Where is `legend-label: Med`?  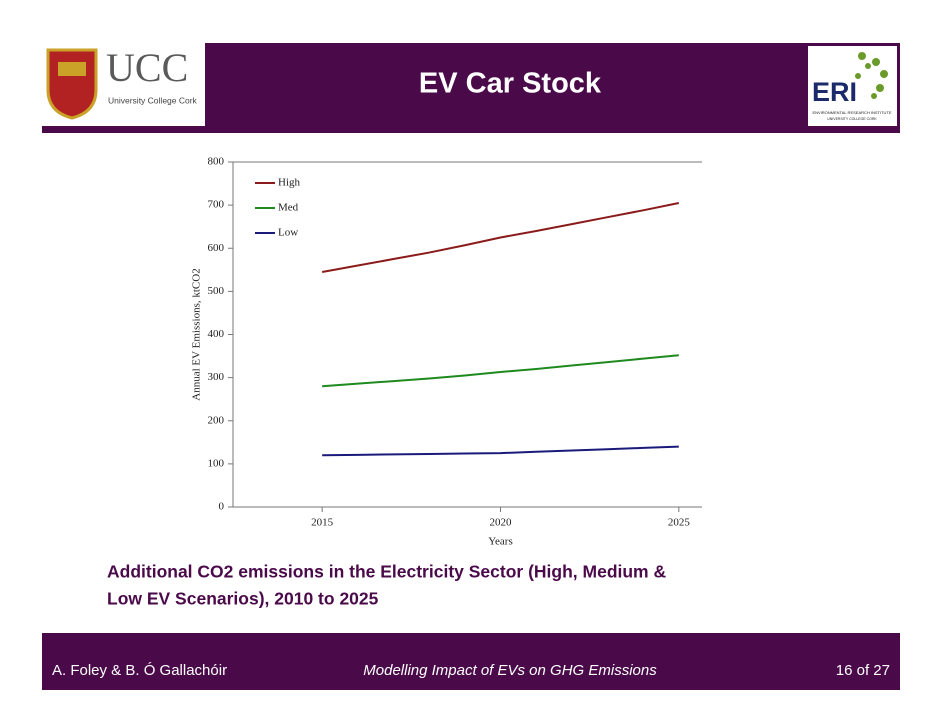
legend-label: Med is located at coordinates (288, 208).